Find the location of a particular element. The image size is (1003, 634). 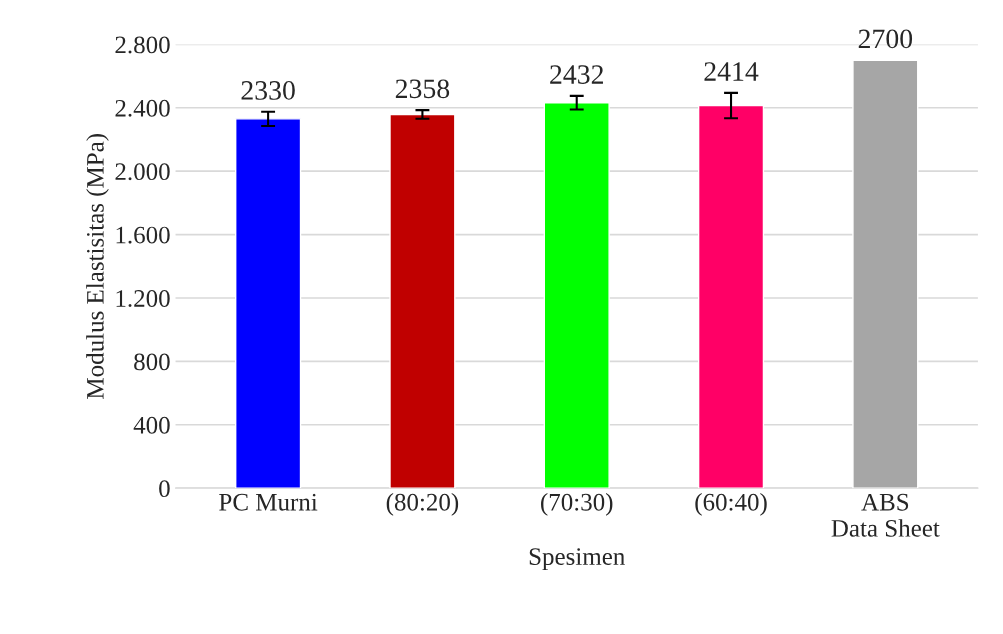

y-tick-label: 1.200 is located at coordinates (143, 299).